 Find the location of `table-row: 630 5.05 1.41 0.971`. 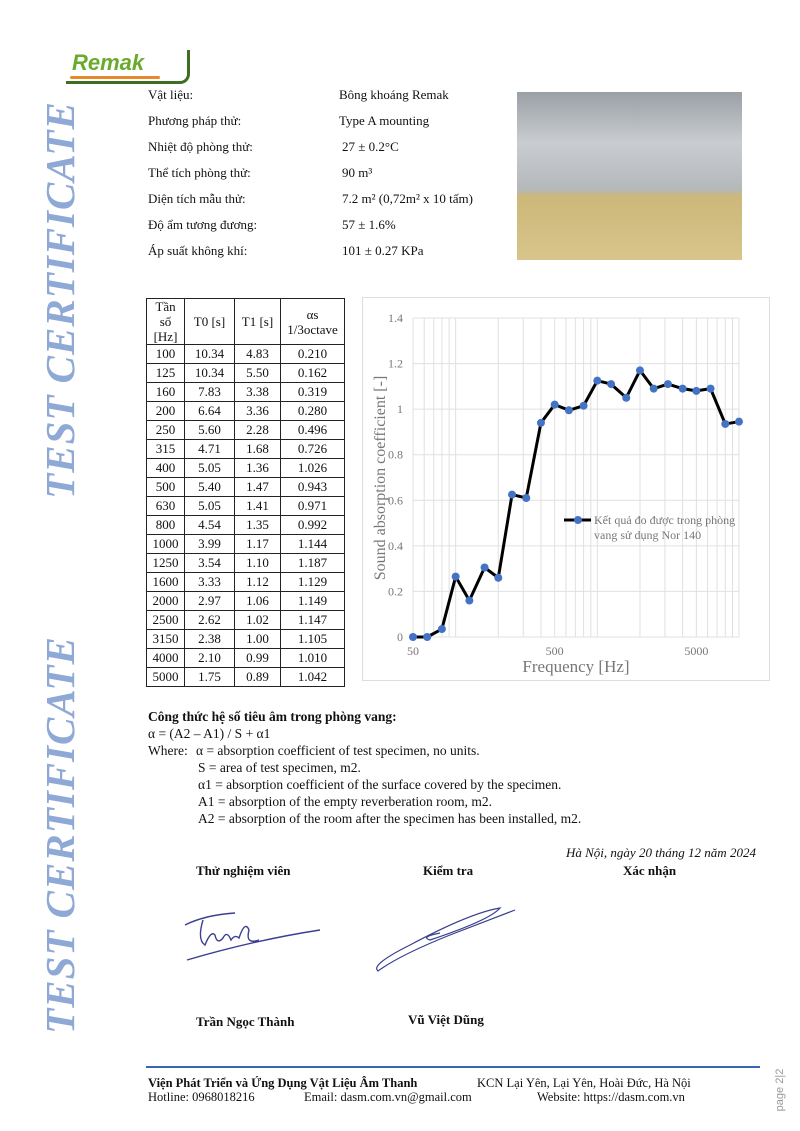

table-row: 630 5.05 1.41 0.971 is located at coordinates (245, 506).